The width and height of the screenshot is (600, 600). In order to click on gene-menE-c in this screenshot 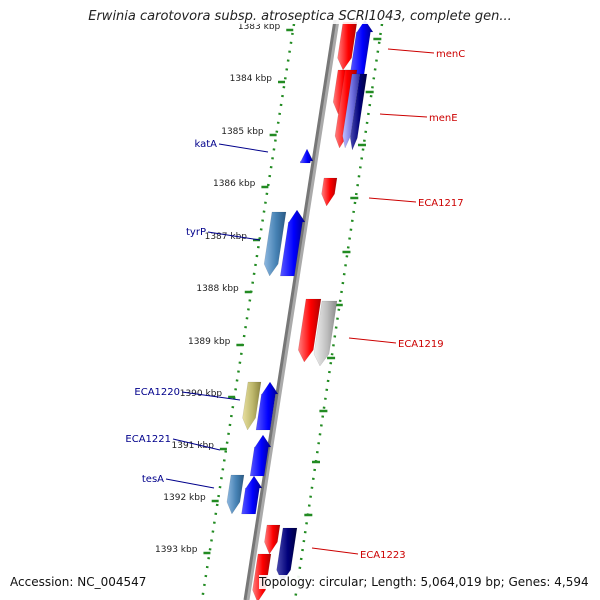, I will do `click(359, 112)`.